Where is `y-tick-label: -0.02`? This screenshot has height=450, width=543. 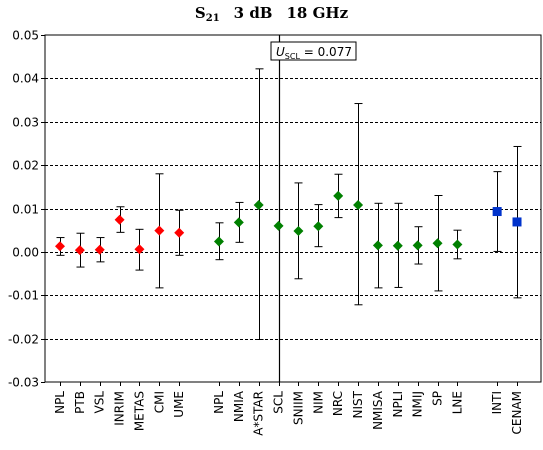
y-tick-label: -0.02 is located at coordinates (23, 340).